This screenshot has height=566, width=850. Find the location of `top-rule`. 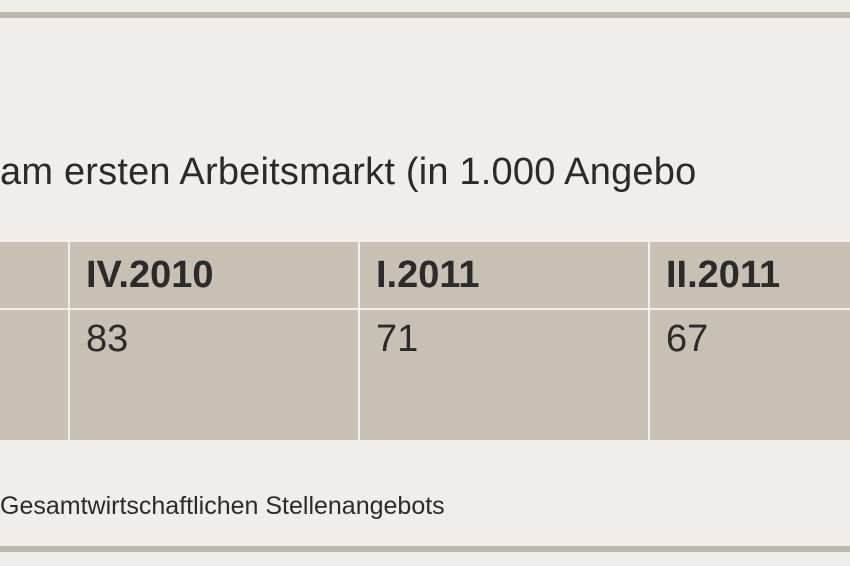

top-rule is located at coordinates (425, 15).